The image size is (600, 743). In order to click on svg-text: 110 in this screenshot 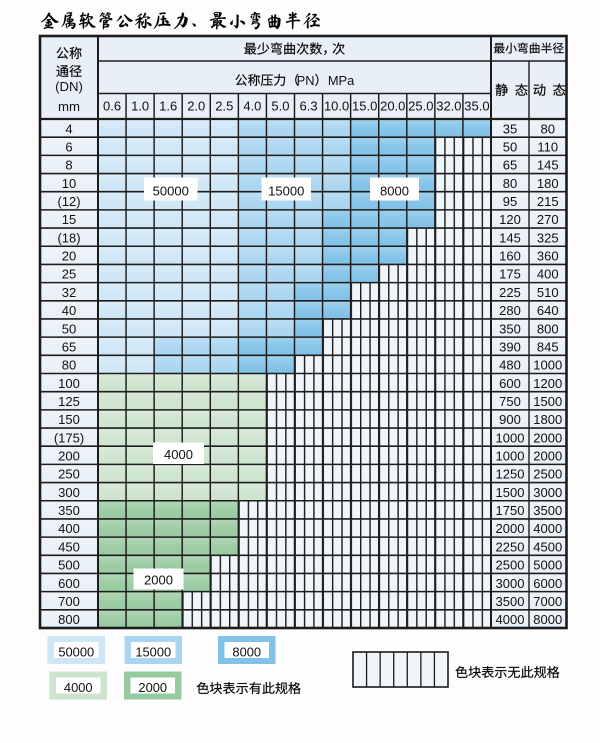, I will do `click(547, 146)`.